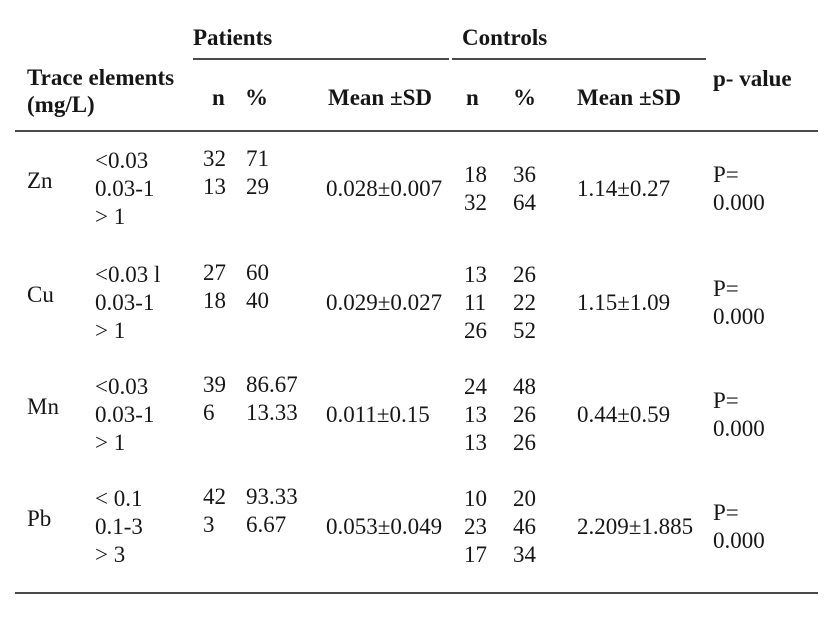  Describe the element at coordinates (472, 97) in the screenshot. I see `controls-n-header: n` at that location.